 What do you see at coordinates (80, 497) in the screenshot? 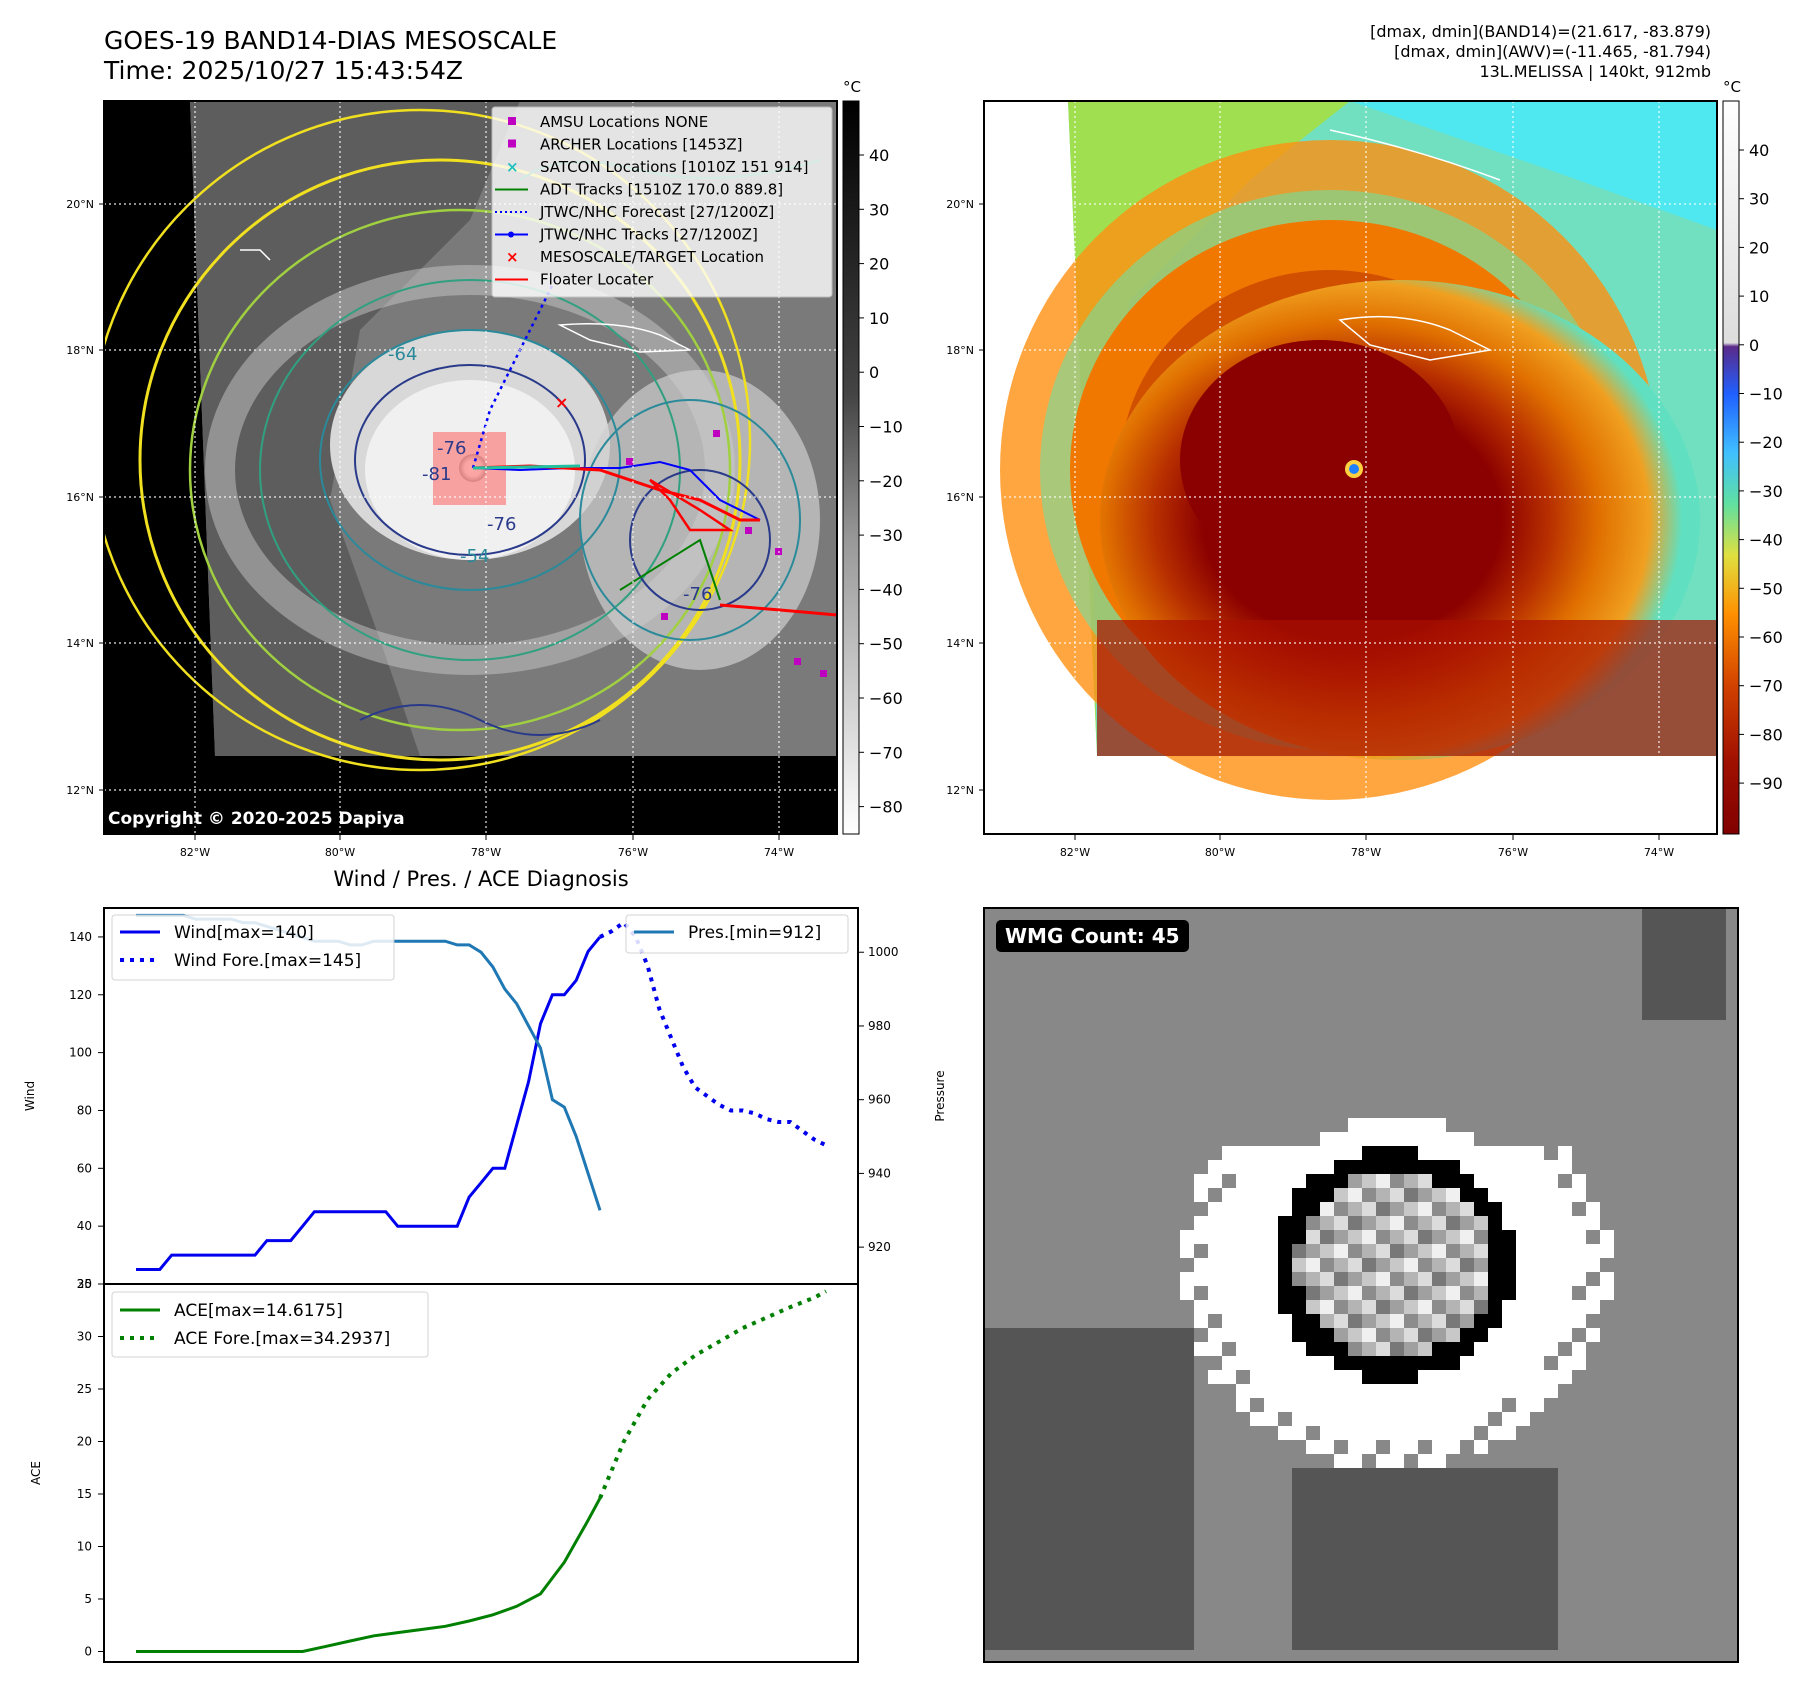
I see `lat-tick-label: 16°N` at bounding box center [80, 497].